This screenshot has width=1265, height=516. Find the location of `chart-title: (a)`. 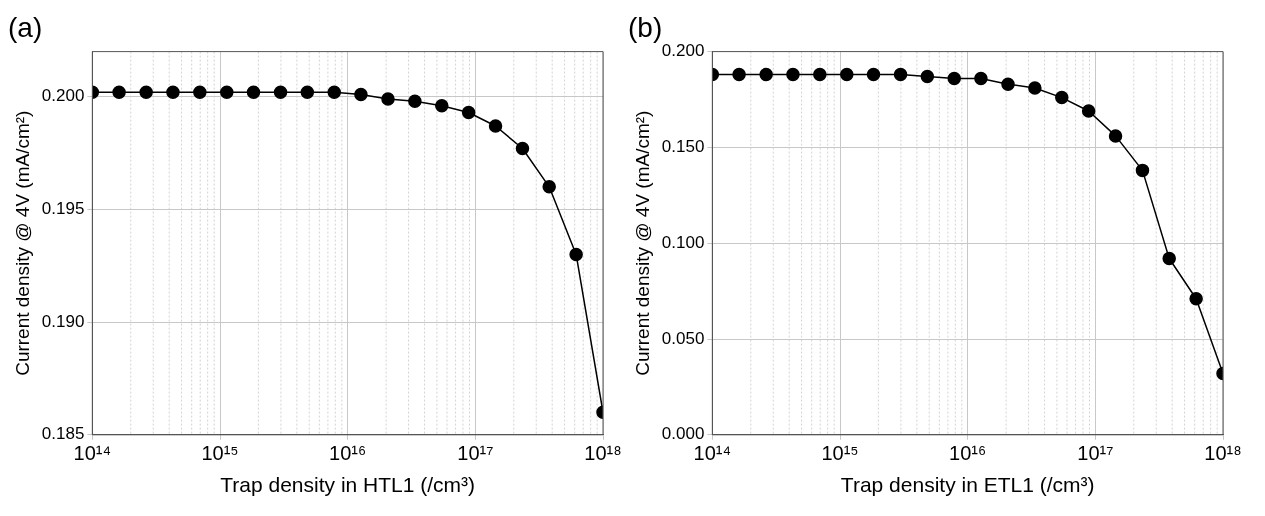

chart-title: (a) is located at coordinates (25, 27).